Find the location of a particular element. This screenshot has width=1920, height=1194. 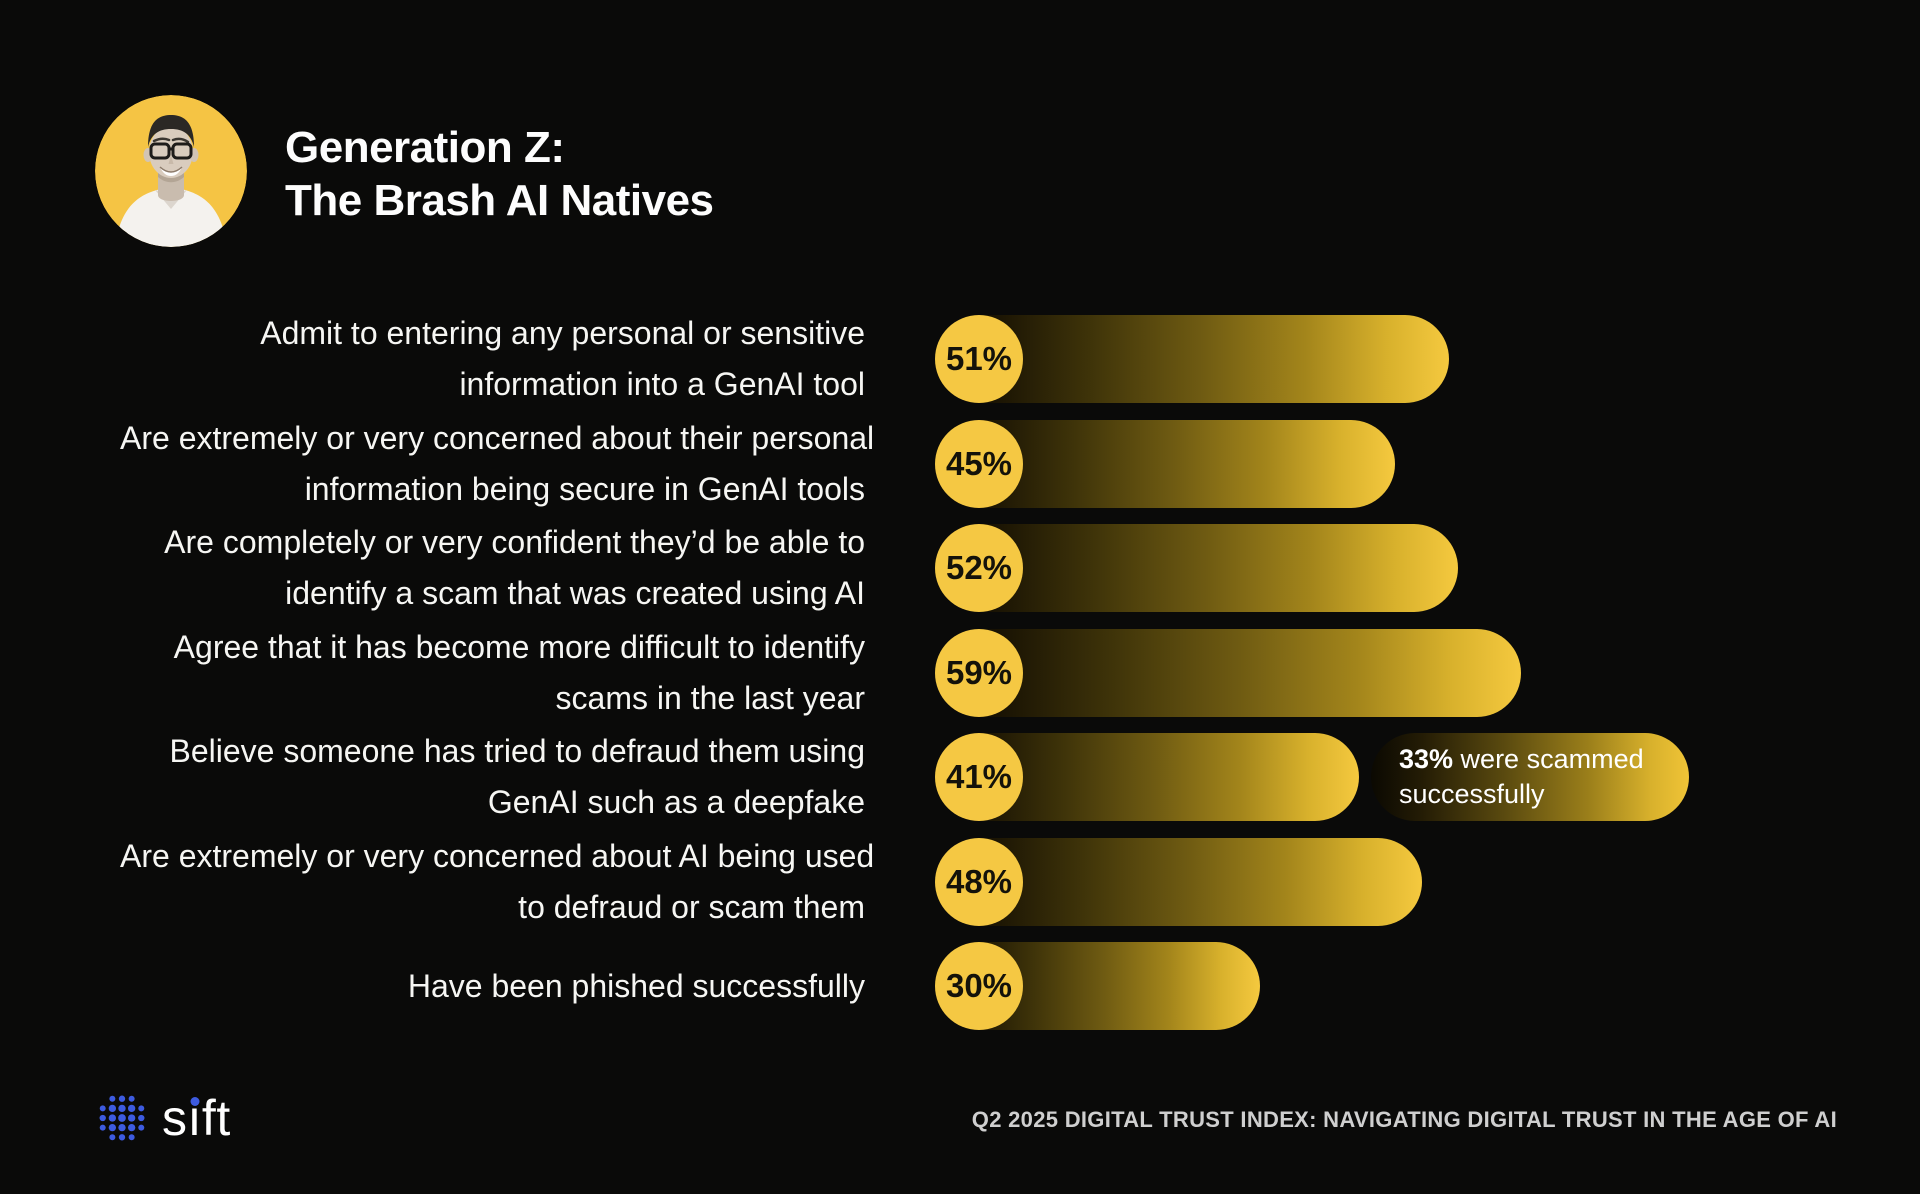

bar-label-line: GenAI such as a deepfake is located at coordinates (676, 802).